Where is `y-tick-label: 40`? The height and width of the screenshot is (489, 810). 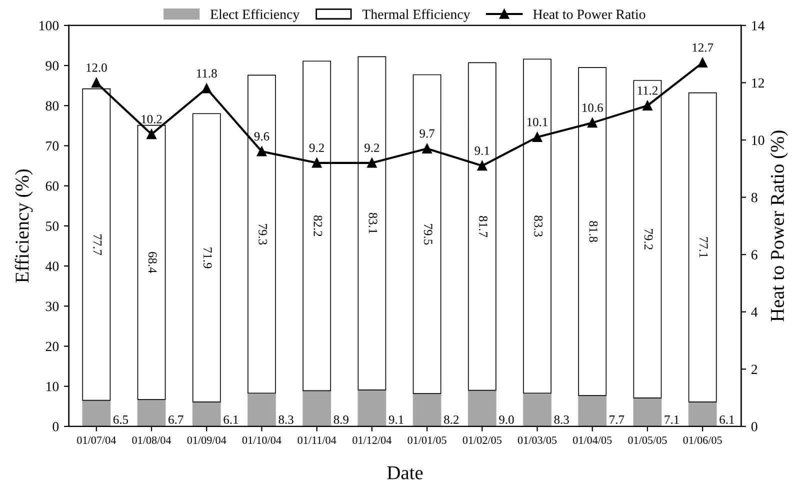 y-tick-label: 40 is located at coordinates (52, 266).